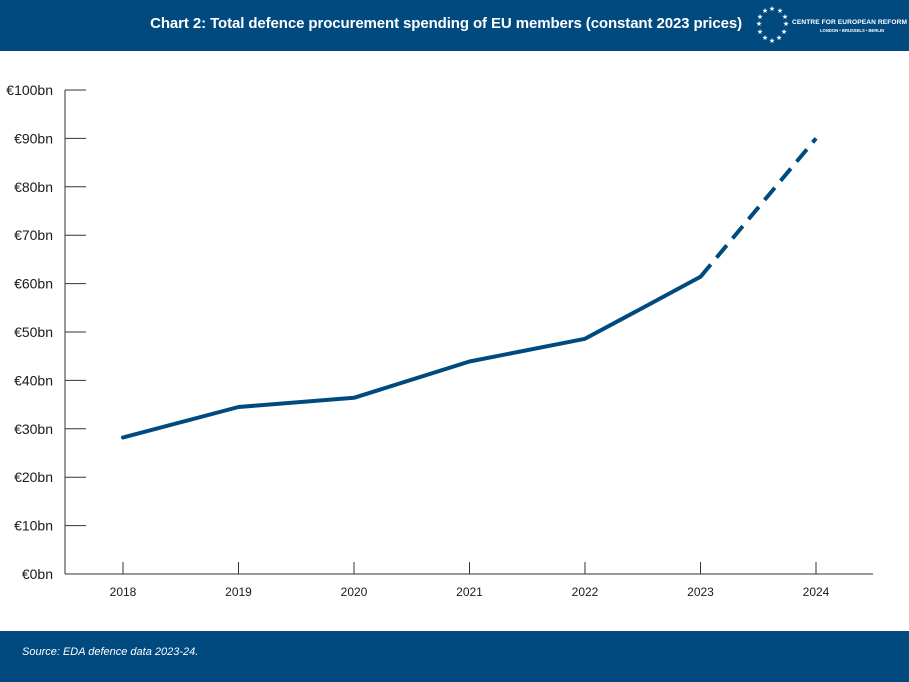 The height and width of the screenshot is (682, 909). I want to click on y-tick-label: €30bn, so click(33, 429).